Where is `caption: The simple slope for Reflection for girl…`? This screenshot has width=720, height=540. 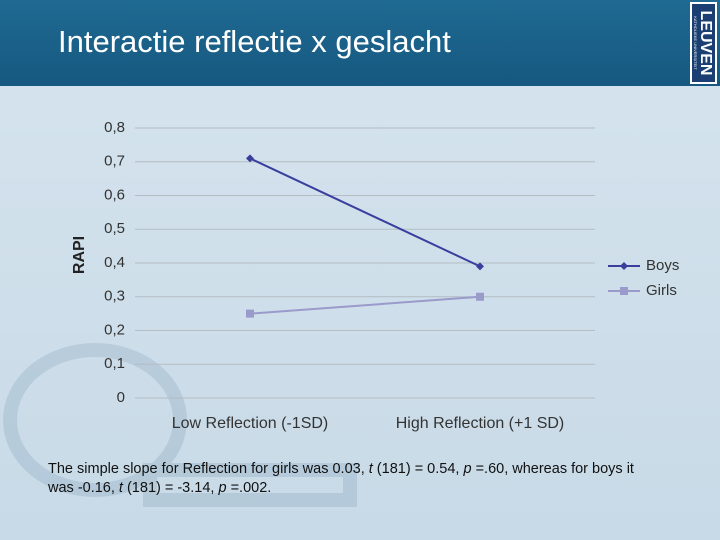
caption: The simple slope for Reflection for girl… is located at coordinates (353, 479).